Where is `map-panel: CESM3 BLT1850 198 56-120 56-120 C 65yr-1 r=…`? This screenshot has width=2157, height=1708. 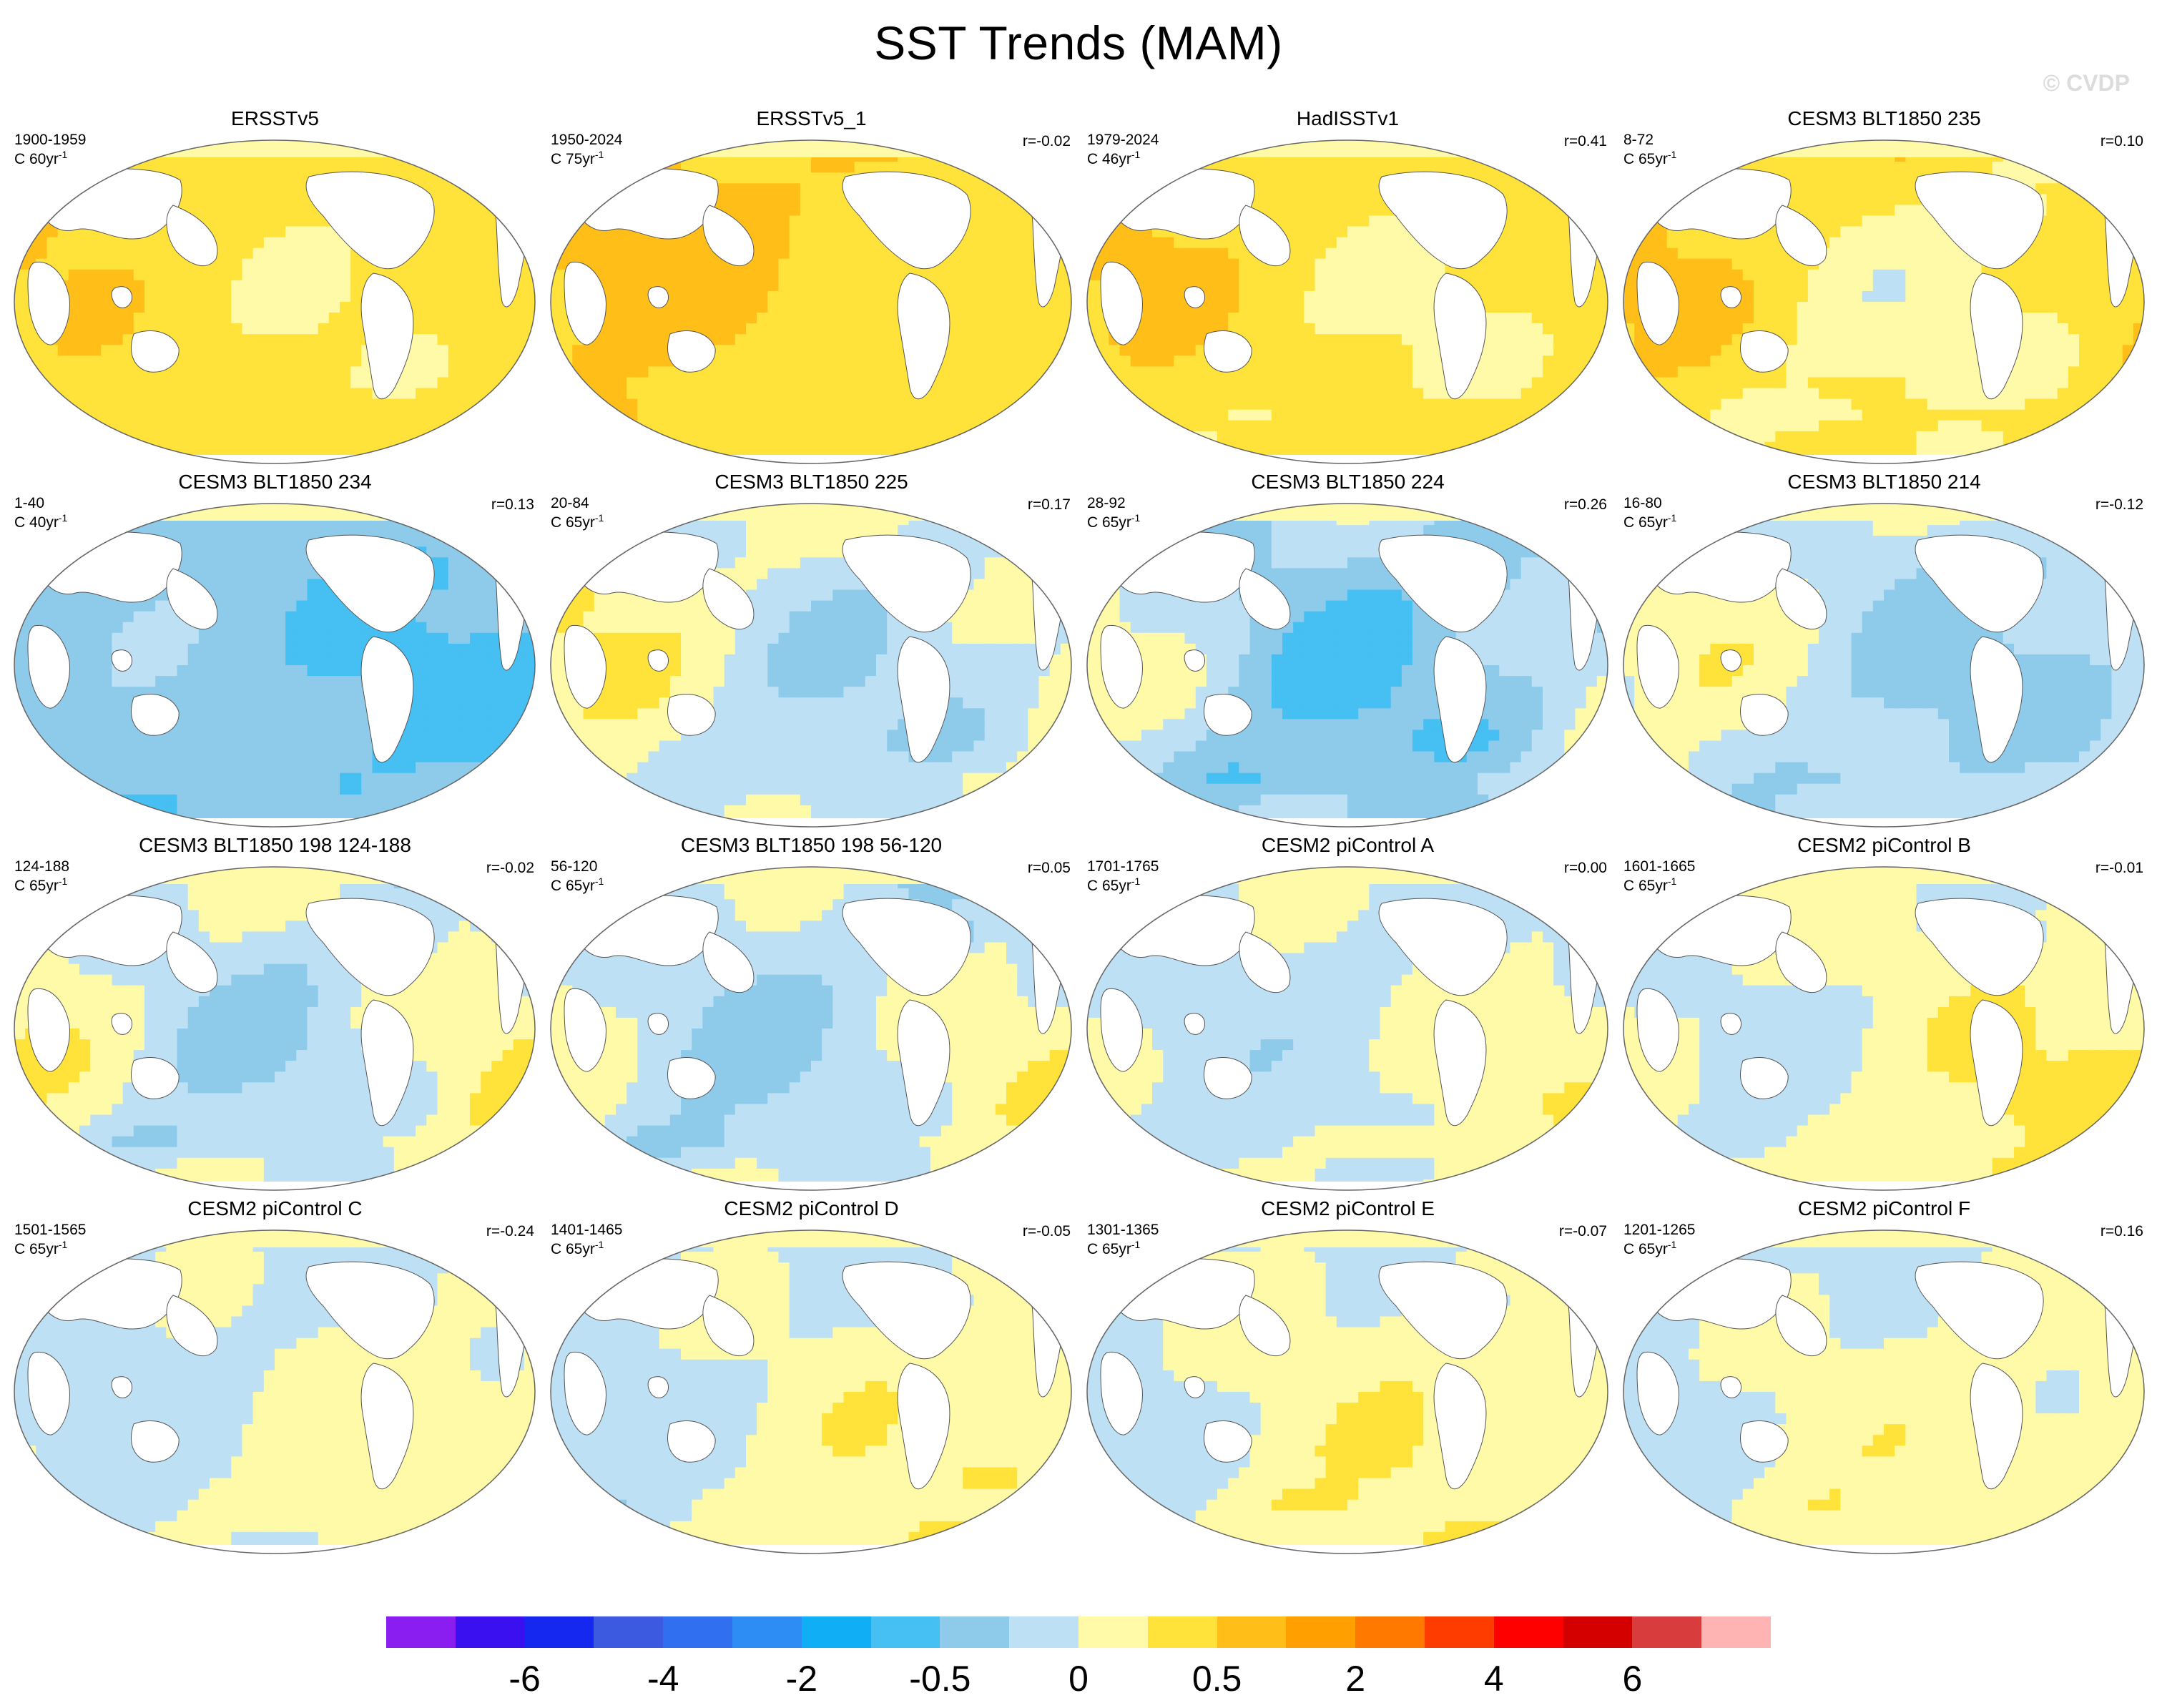 map-panel: CESM3 BLT1850 198 56-120 56-120 C 65yr-1 r=… is located at coordinates (811, 1017).